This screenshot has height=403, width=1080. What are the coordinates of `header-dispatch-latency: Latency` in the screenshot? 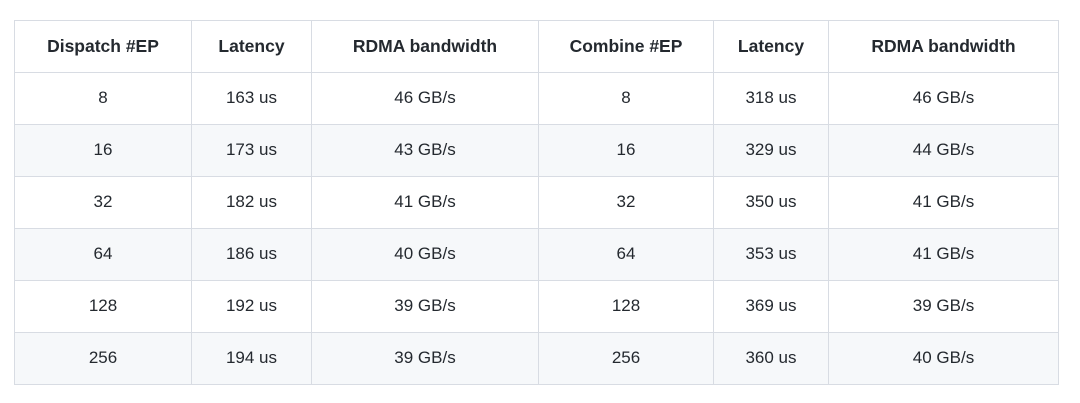 It's located at (251, 46).